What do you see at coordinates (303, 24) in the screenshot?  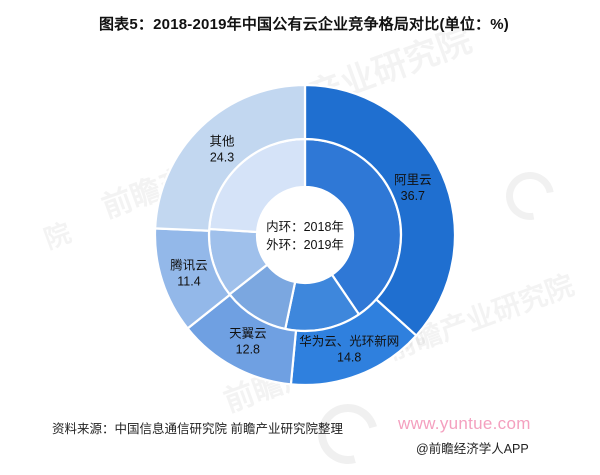 I see `chart-title: 图表5：2018-2019年中国公有云企业竞争格局对比(单位：%)` at bounding box center [303, 24].